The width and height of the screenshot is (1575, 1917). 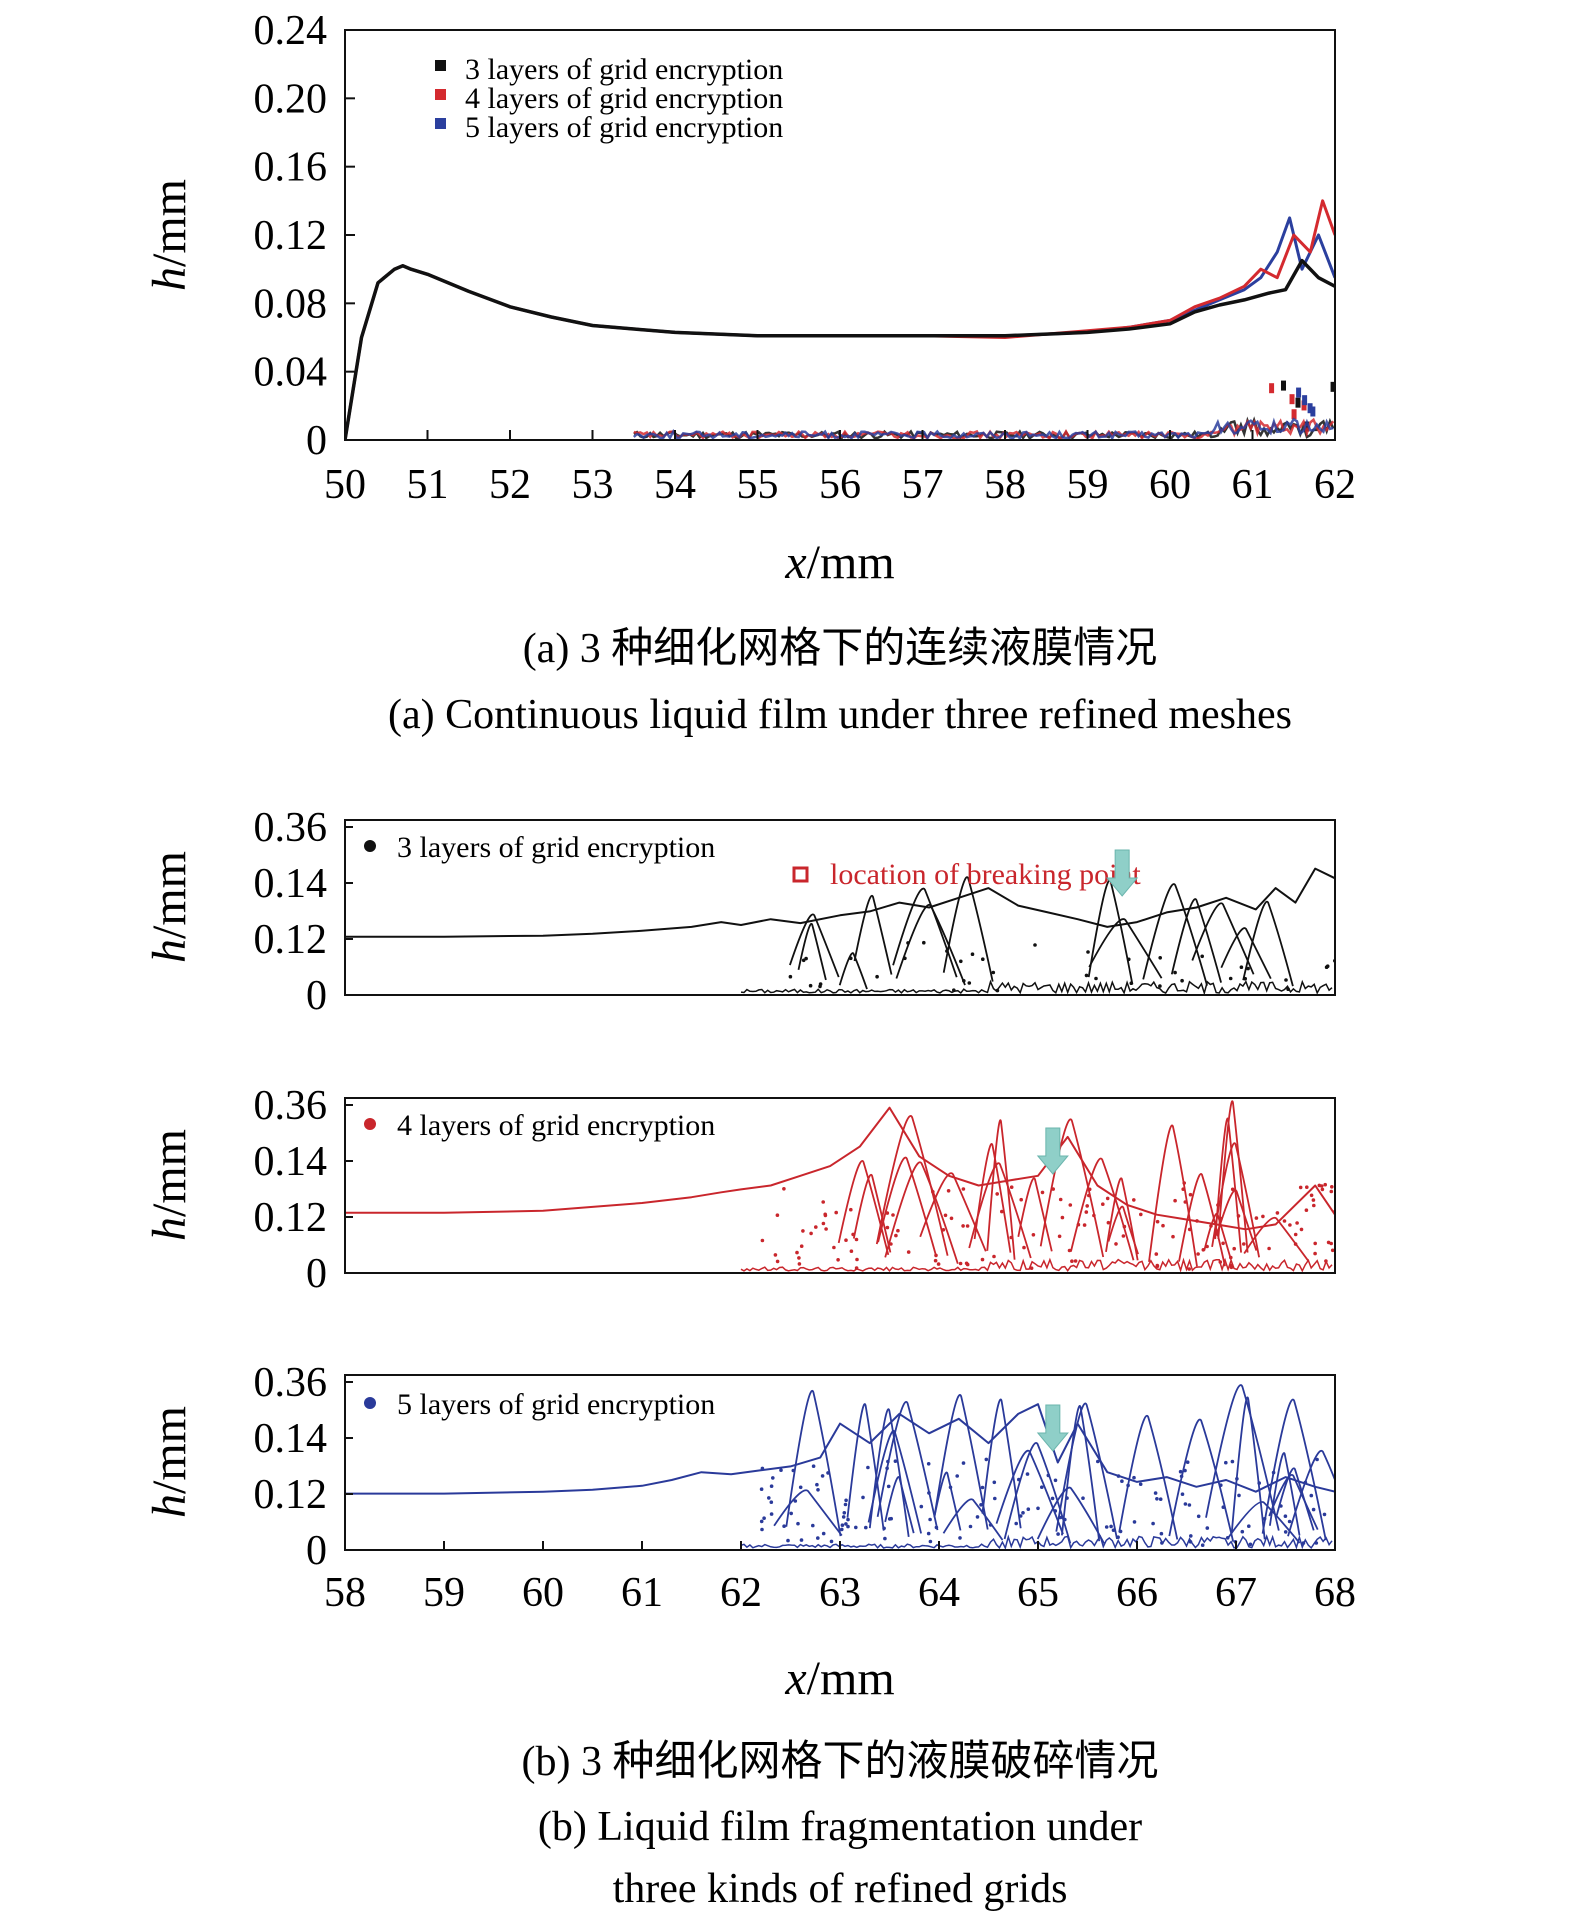 I want to click on x-tick-label-a: 53, so click(x=593, y=485).